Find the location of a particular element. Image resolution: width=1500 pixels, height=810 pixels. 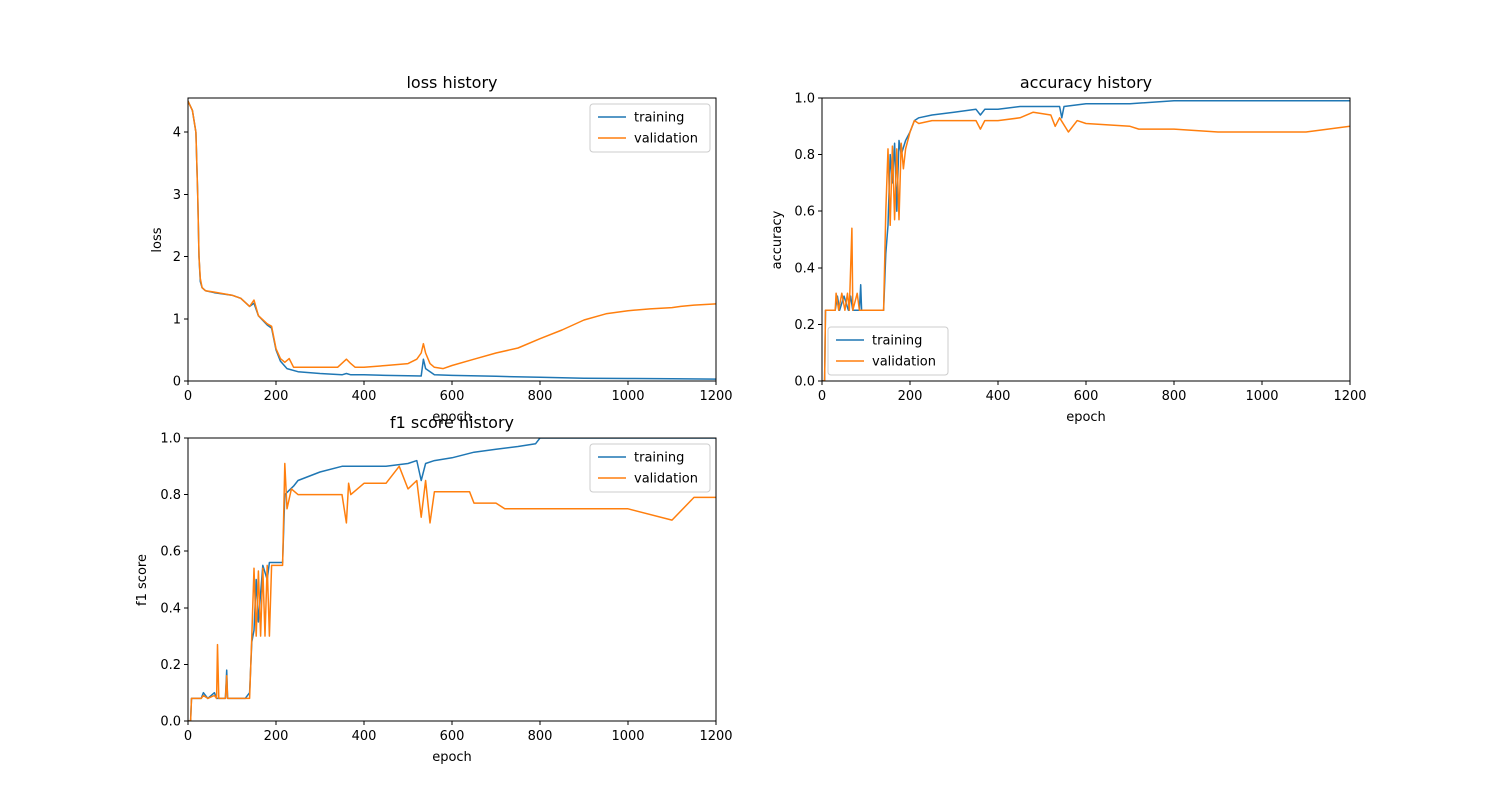

f1-legend: training validation is located at coordinates (650, 468).